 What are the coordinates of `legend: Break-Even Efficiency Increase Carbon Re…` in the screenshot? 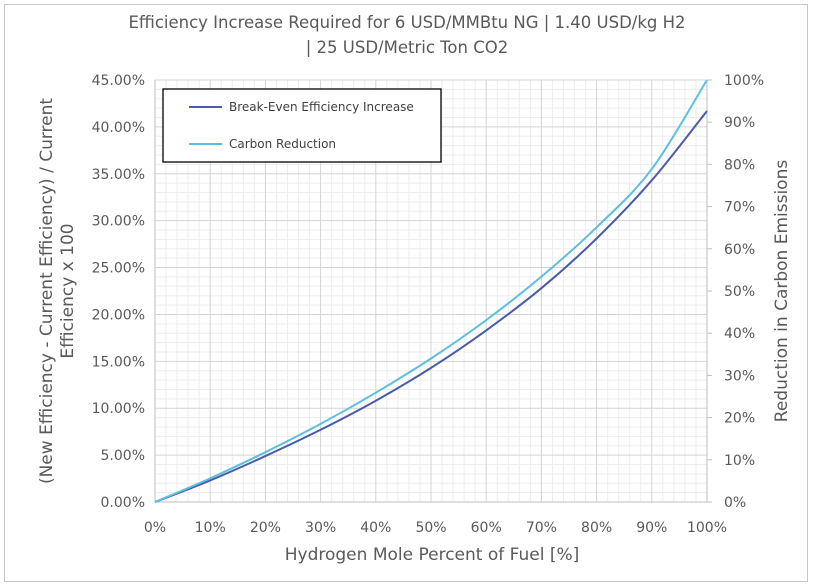 It's located at (302, 125).